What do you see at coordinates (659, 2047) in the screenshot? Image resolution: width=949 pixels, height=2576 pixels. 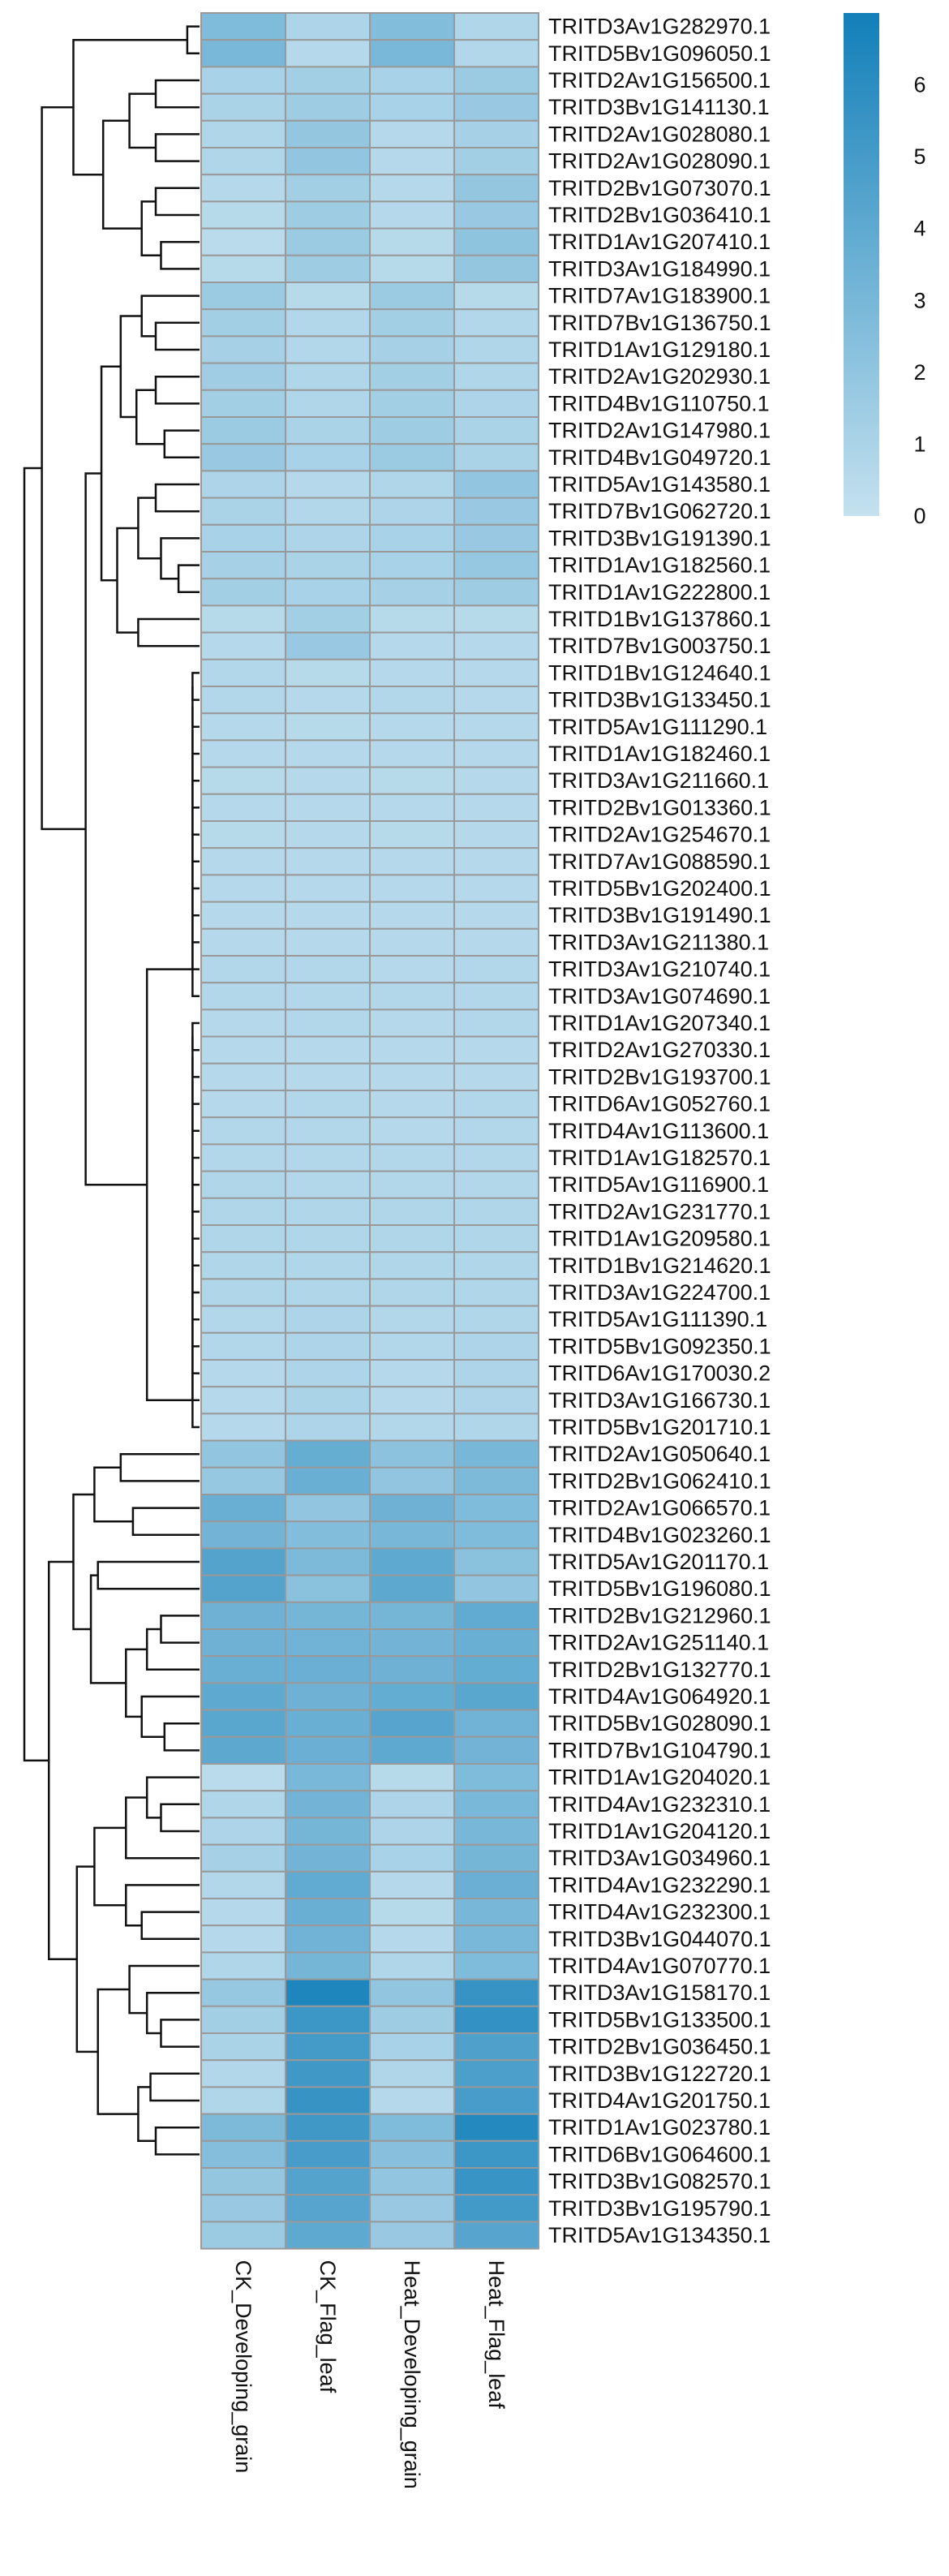 I see `row-label: TRITD2Bv1G036450.1` at bounding box center [659, 2047].